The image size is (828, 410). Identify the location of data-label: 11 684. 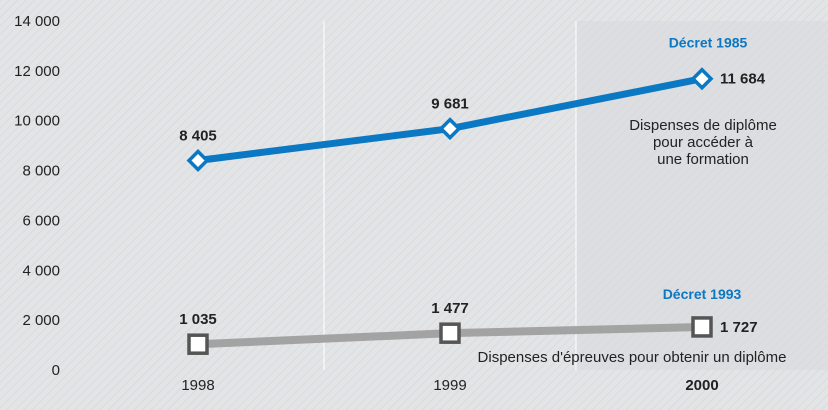
(743, 79).